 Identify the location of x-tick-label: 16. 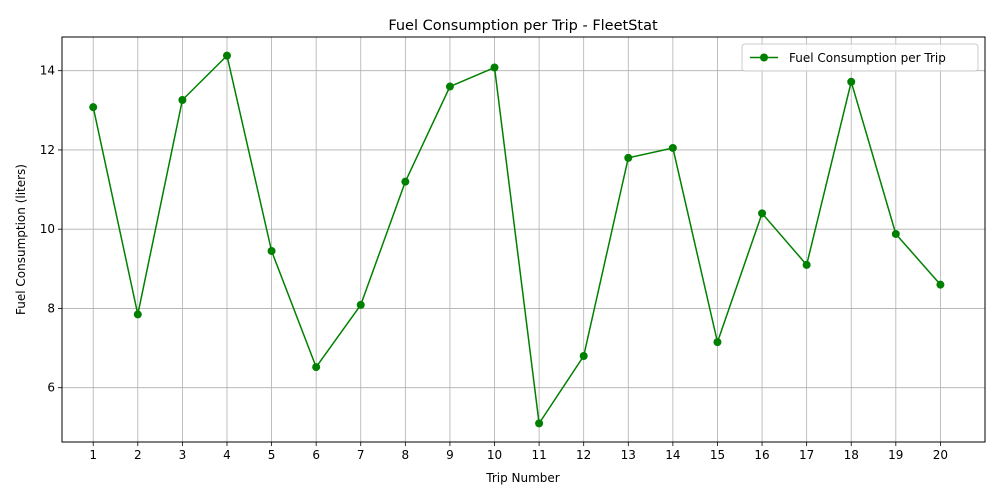
(761, 455).